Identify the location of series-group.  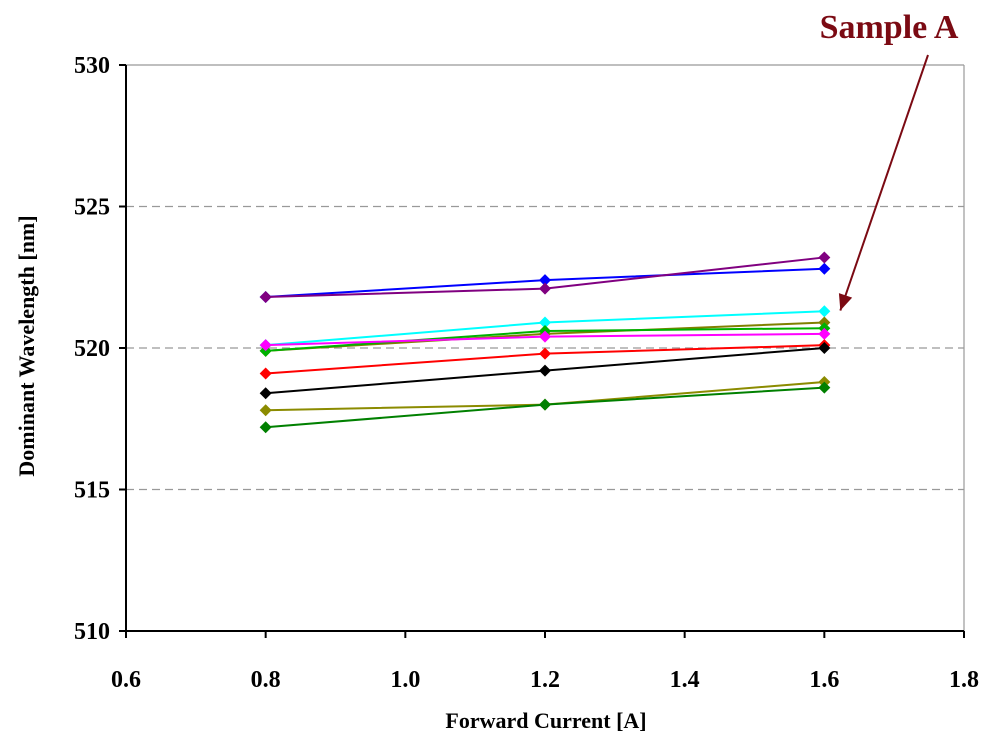
(545, 342).